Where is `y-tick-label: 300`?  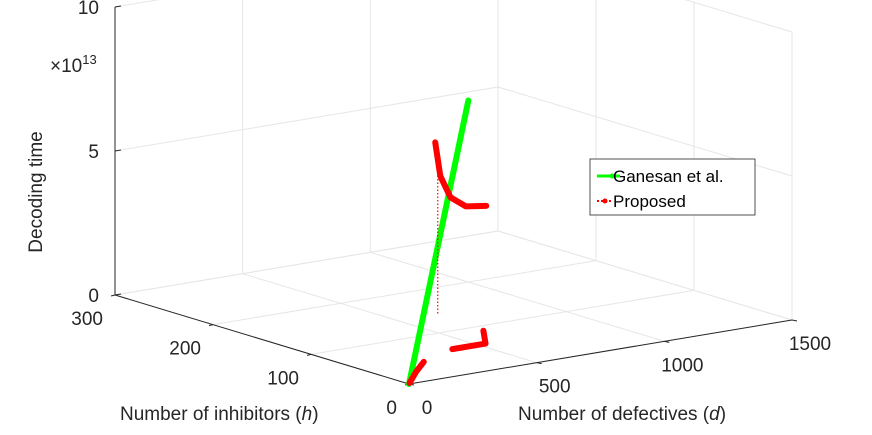
y-tick-label: 300 is located at coordinates (87, 319).